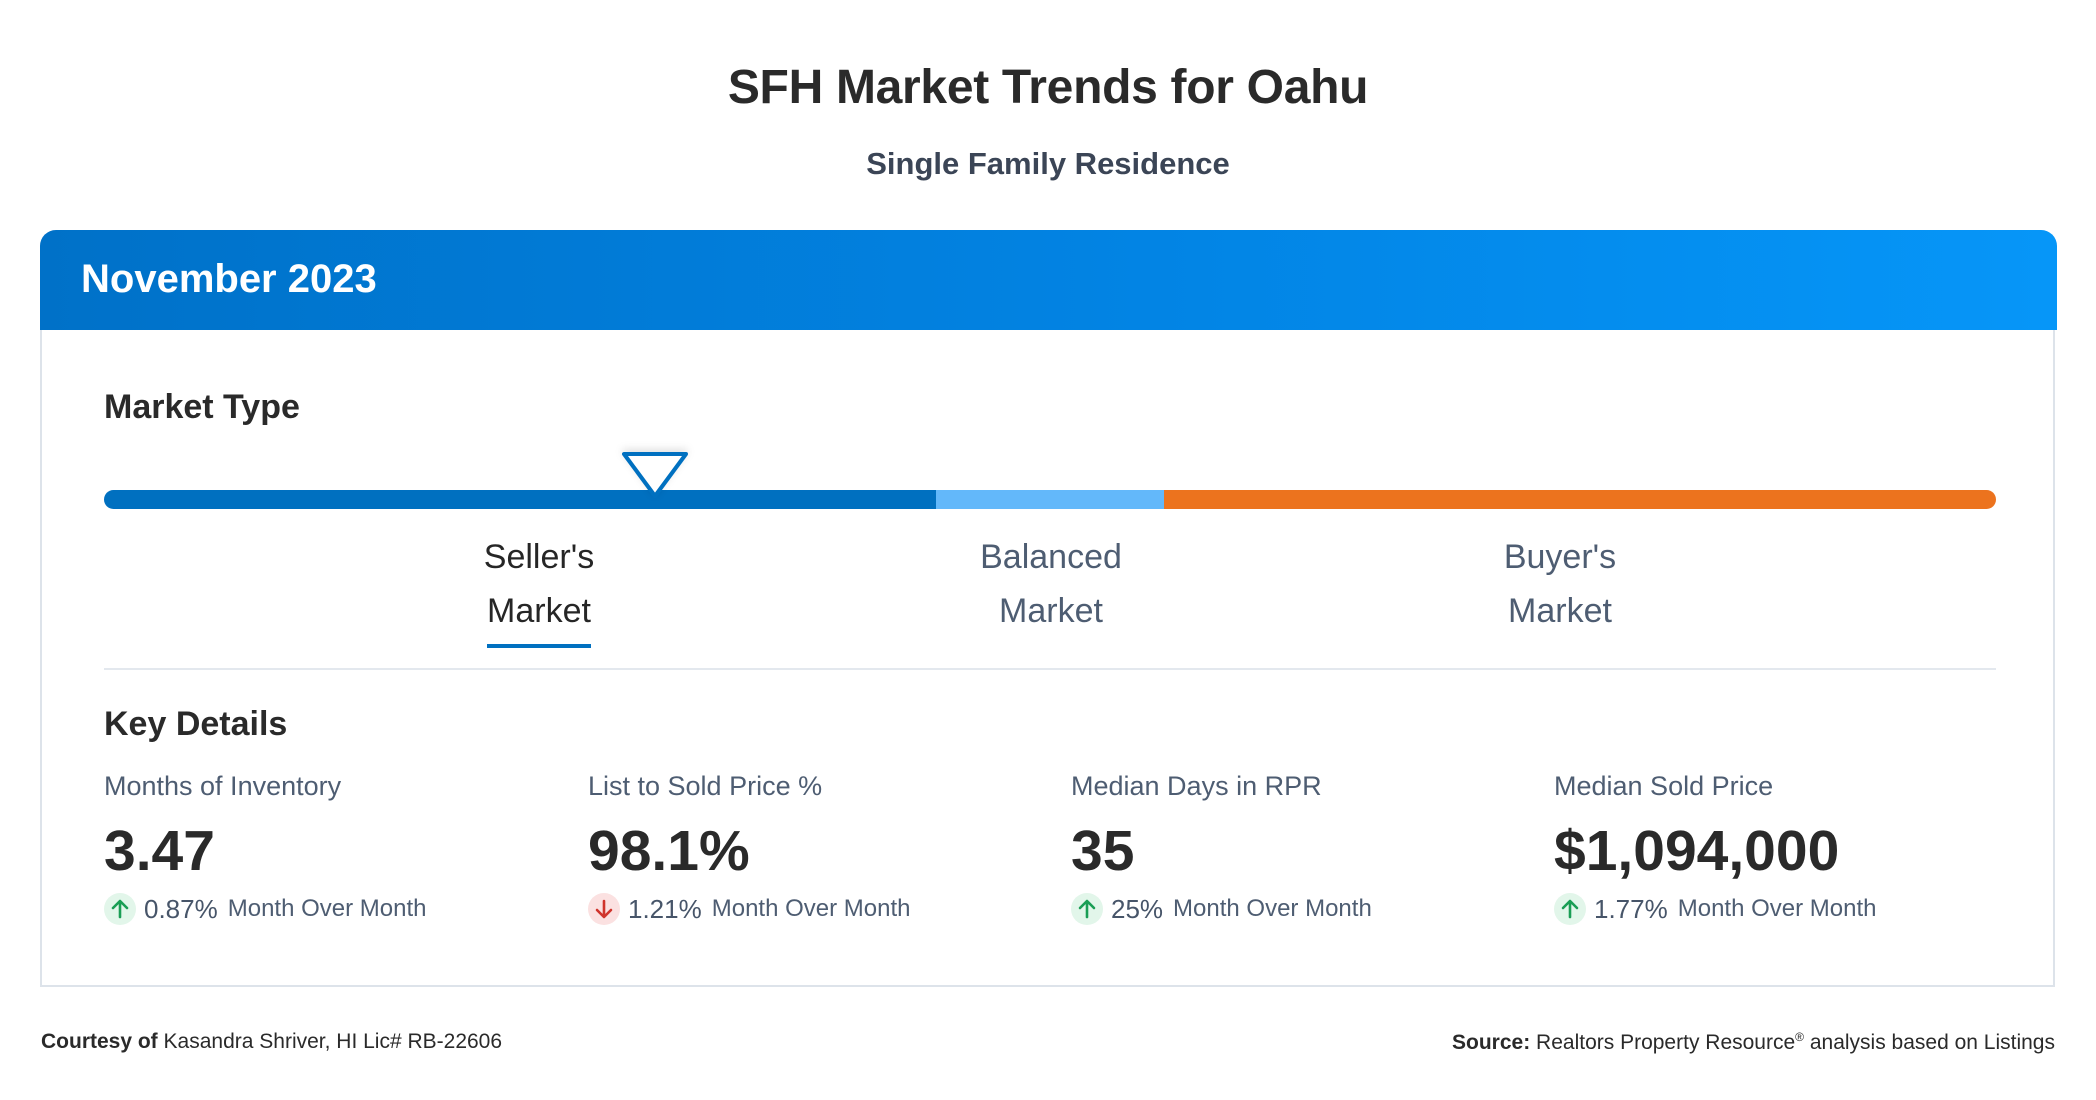 The height and width of the screenshot is (1100, 2096). What do you see at coordinates (669, 851) in the screenshot?
I see `metric-value: 98.1%` at bounding box center [669, 851].